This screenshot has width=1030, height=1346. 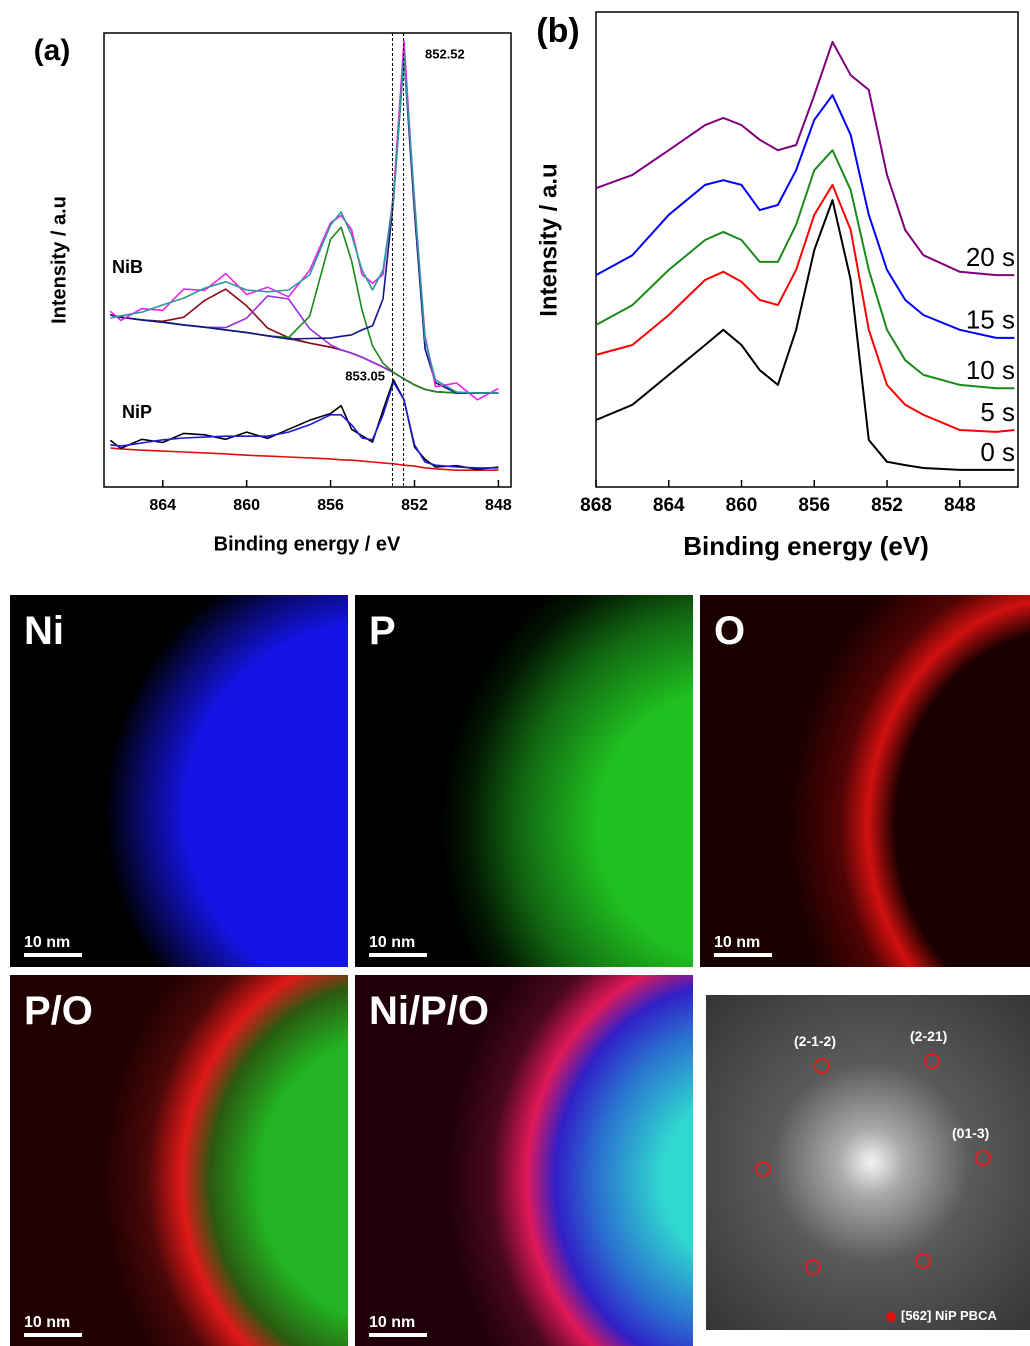 What do you see at coordinates (997, 412) in the screenshot?
I see `series-label: 5 s` at bounding box center [997, 412].